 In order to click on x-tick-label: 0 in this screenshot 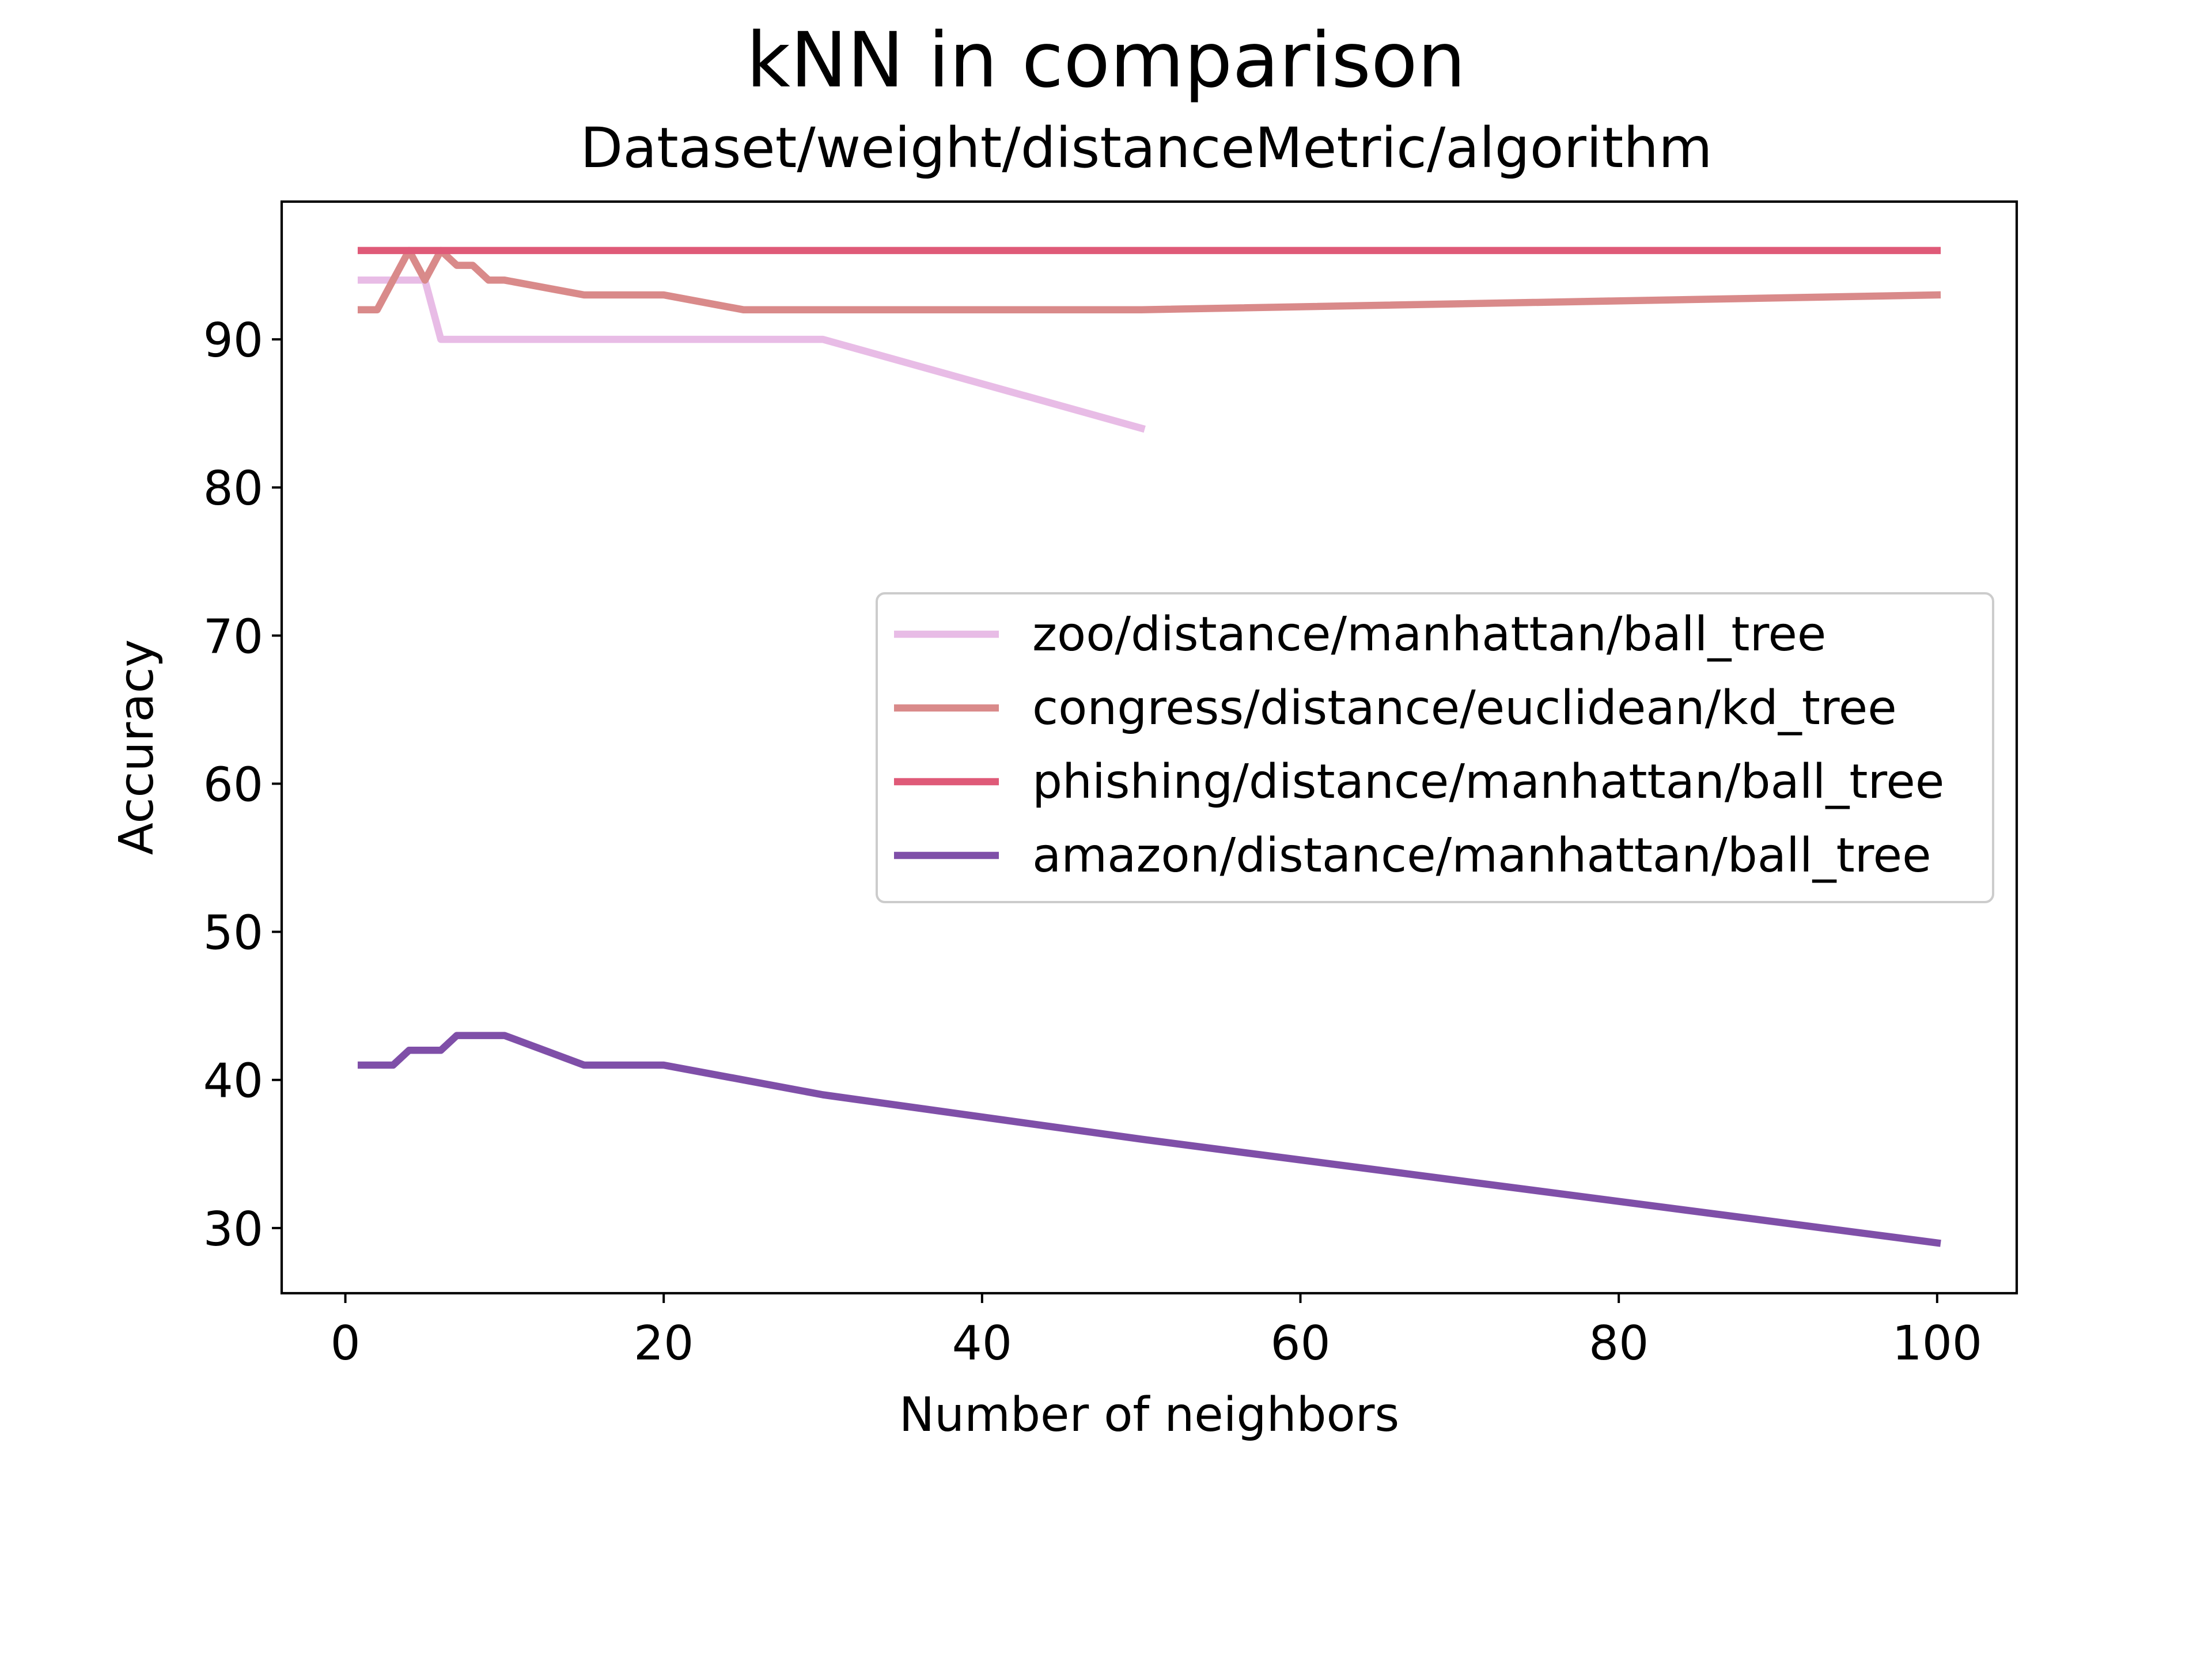, I will do `click(345, 1343)`.